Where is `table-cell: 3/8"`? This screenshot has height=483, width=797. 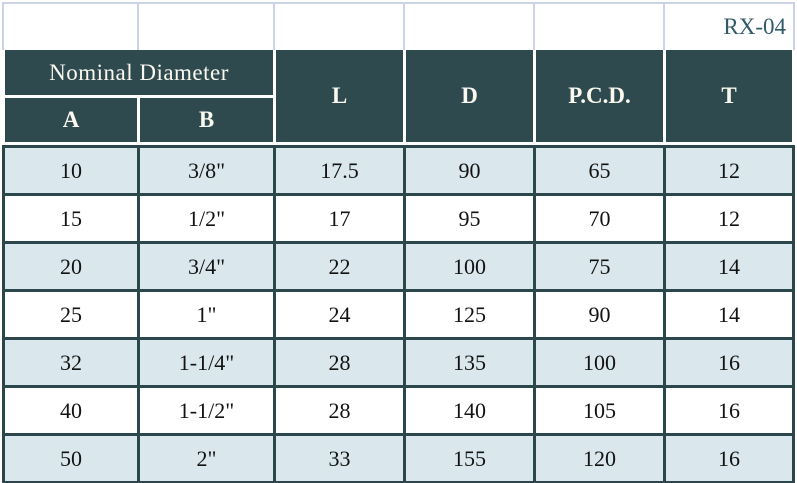
table-cell: 3/8" is located at coordinates (205, 170).